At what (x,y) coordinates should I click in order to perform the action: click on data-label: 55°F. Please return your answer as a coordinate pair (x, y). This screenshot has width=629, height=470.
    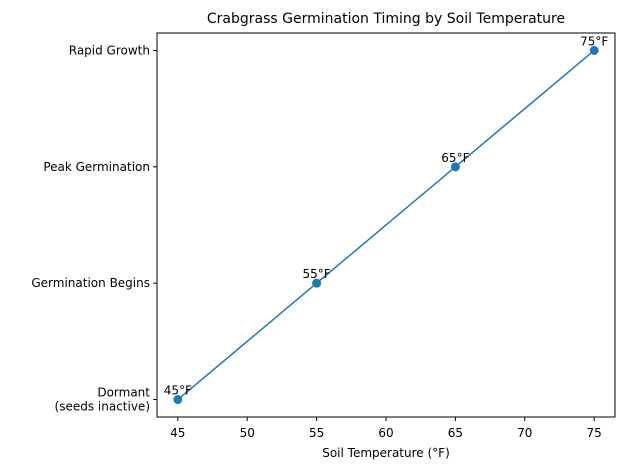
    Looking at the image, I should click on (317, 274).